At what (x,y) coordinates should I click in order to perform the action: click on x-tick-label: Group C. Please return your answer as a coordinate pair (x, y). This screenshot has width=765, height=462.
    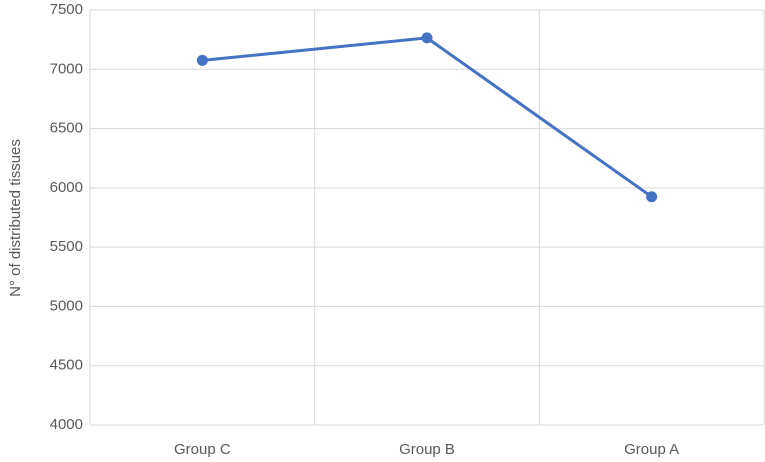
    Looking at the image, I should click on (202, 449).